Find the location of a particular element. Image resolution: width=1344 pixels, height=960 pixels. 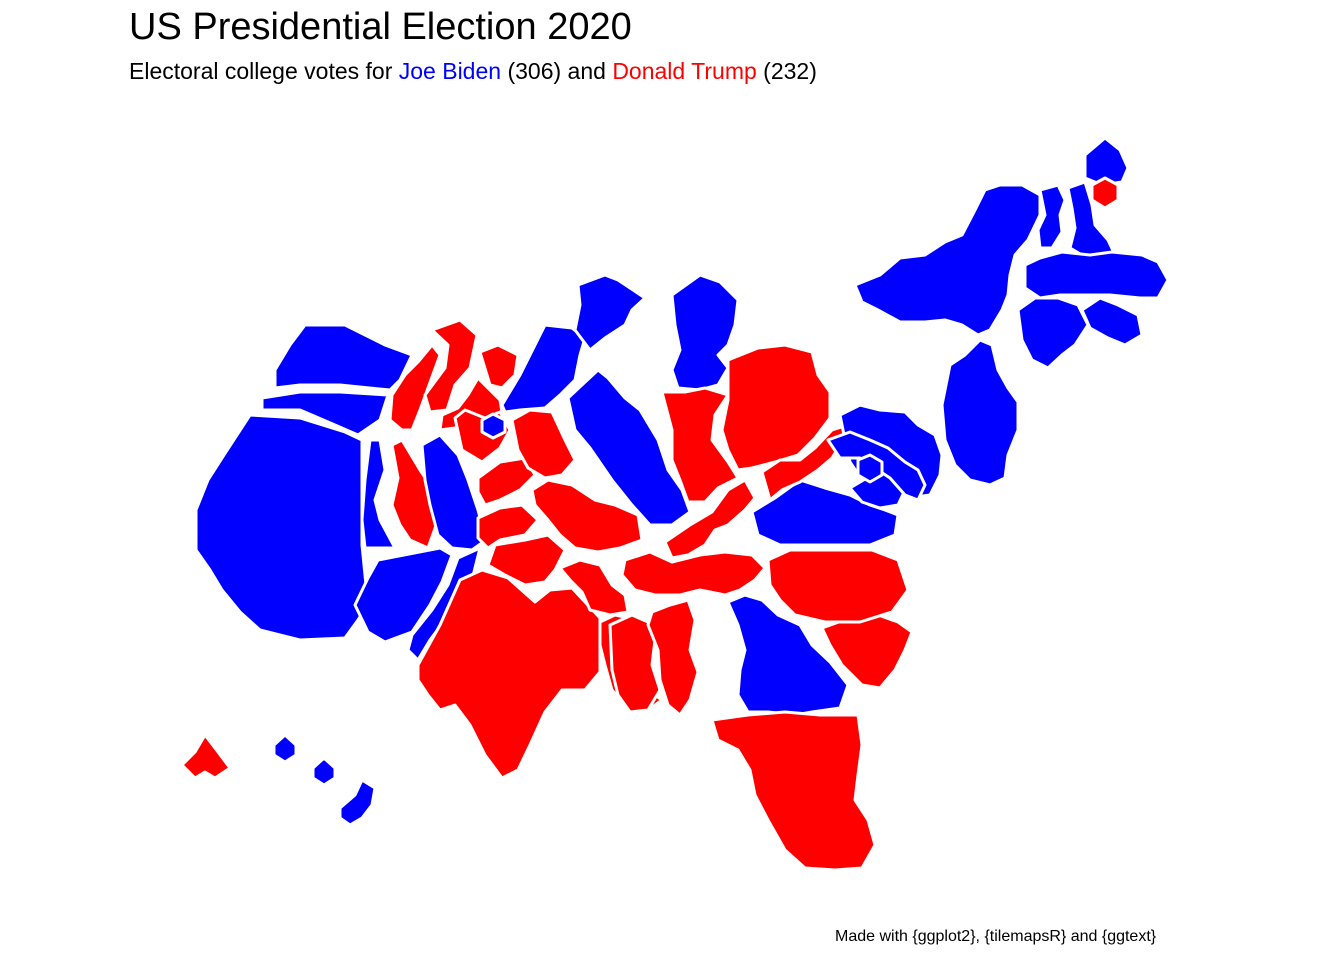

state-utah is located at coordinates (416, 494).